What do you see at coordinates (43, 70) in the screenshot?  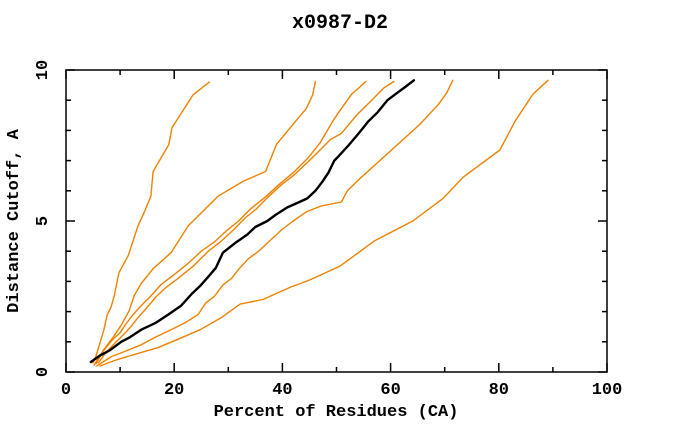 I see `y-tick-label-10: 10` at bounding box center [43, 70].